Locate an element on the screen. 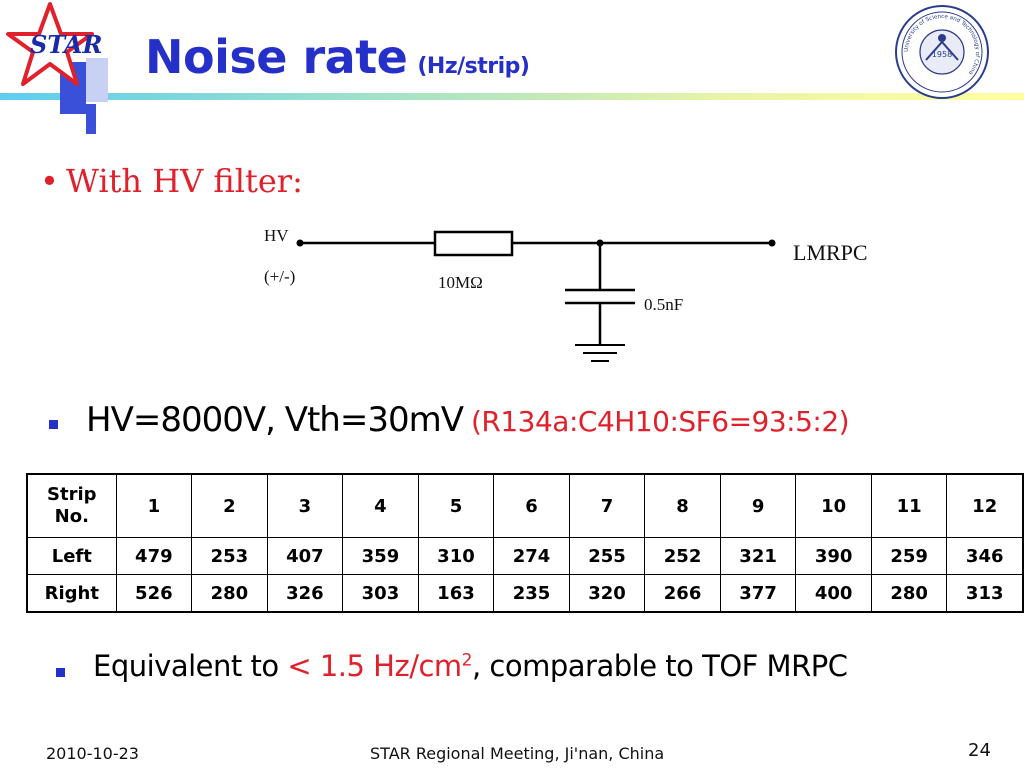  footer-event: STAR Regional Meeting, Ji'nan, China is located at coordinates (517, 753).